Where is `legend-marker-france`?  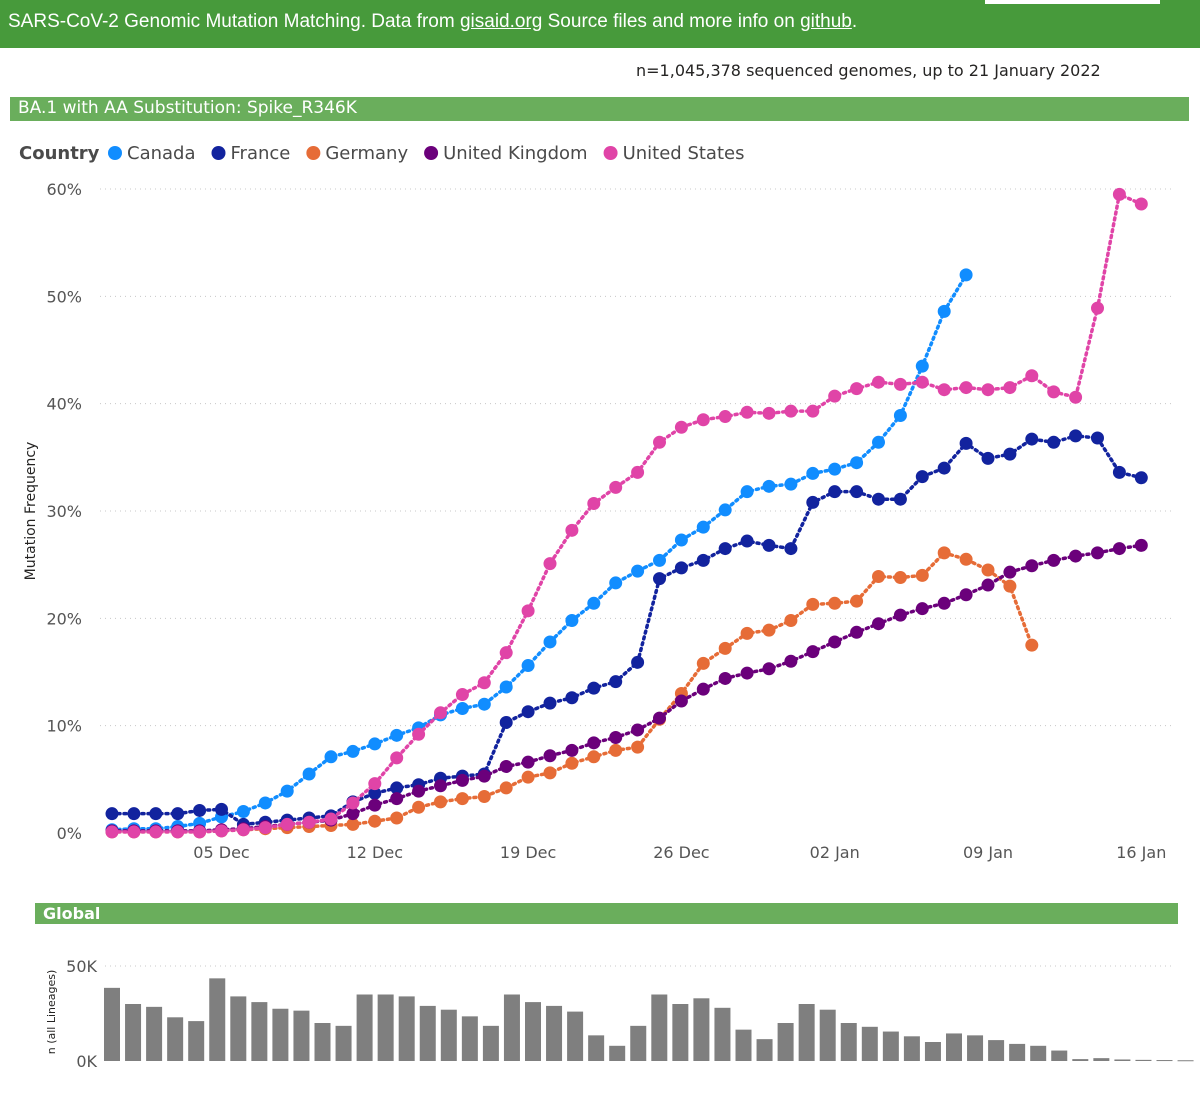 legend-marker-france is located at coordinates (218, 153).